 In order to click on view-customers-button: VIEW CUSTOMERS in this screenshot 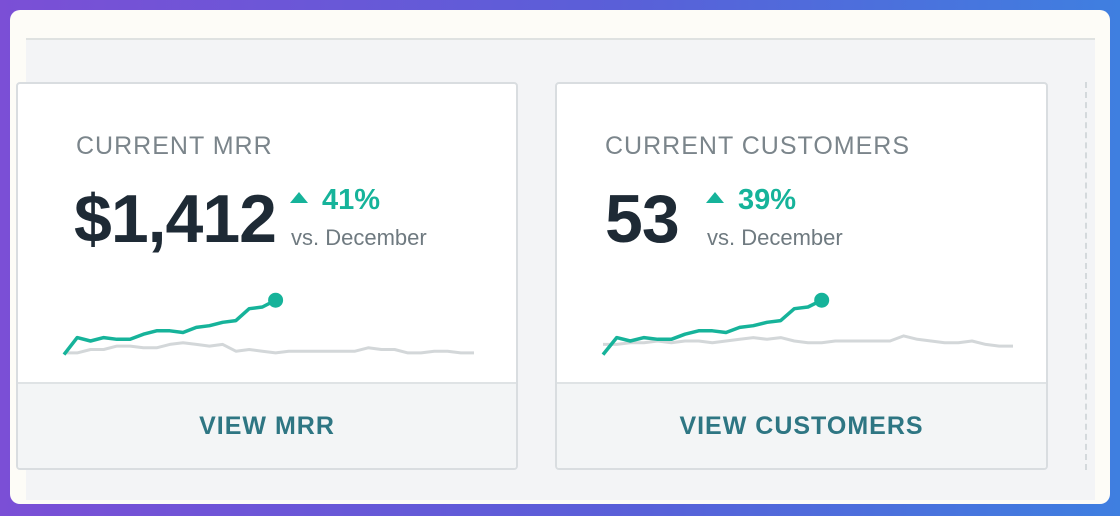, I will do `click(801, 425)`.